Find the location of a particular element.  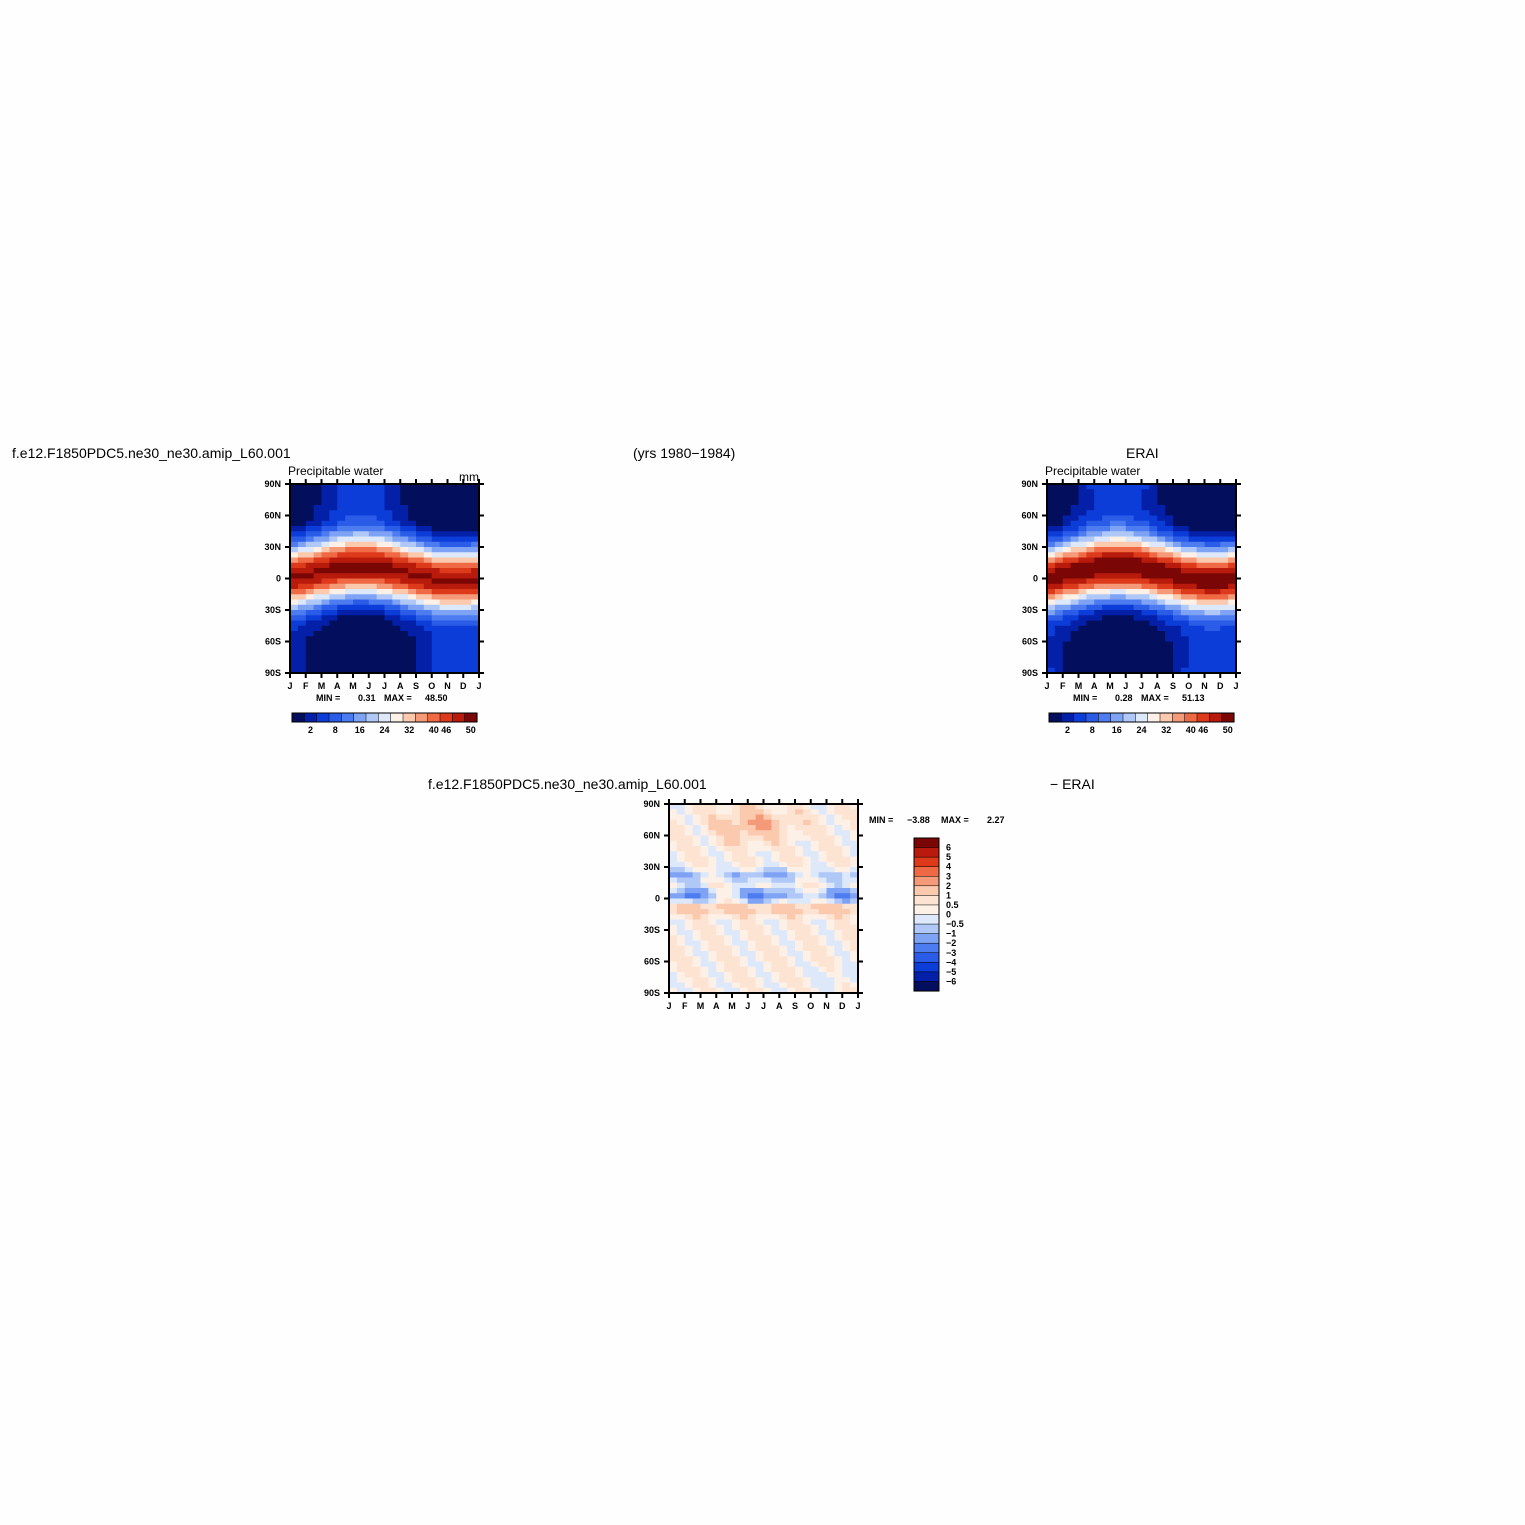

diff-colorbar-swatch is located at coordinates (926, 843).